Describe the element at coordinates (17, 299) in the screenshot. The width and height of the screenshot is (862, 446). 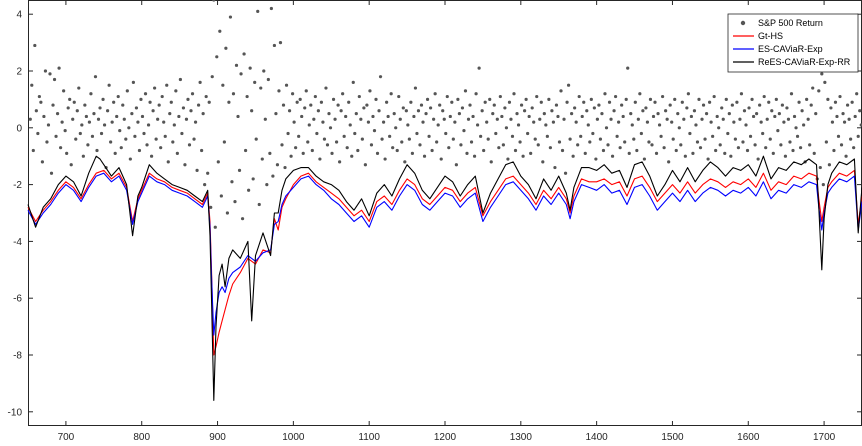
I see `y-tick-label: -6` at that location.